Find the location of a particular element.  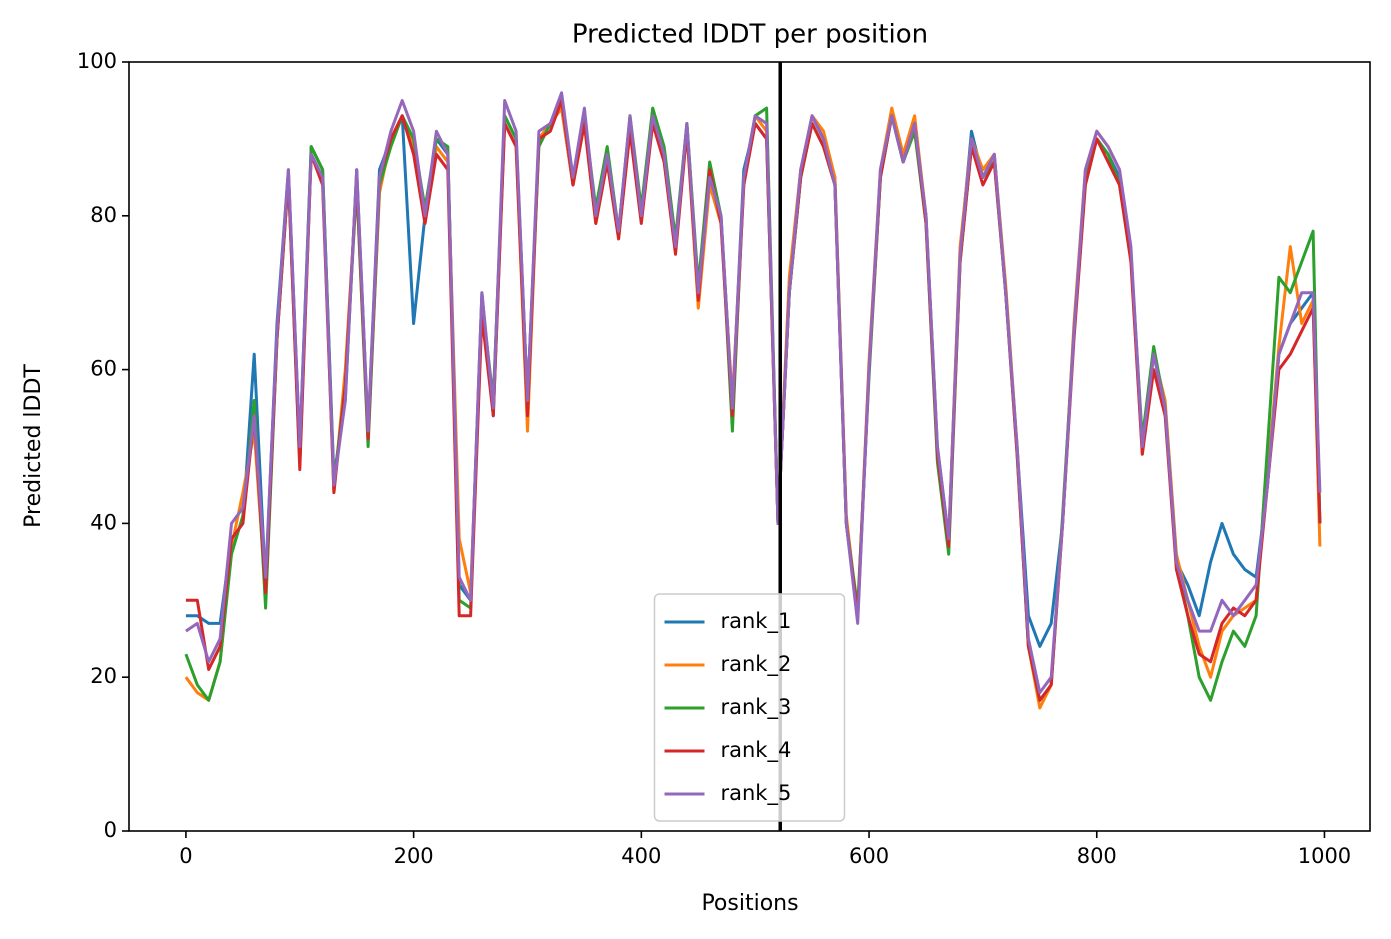

y-tick-label: 40 is located at coordinates (103, 522).